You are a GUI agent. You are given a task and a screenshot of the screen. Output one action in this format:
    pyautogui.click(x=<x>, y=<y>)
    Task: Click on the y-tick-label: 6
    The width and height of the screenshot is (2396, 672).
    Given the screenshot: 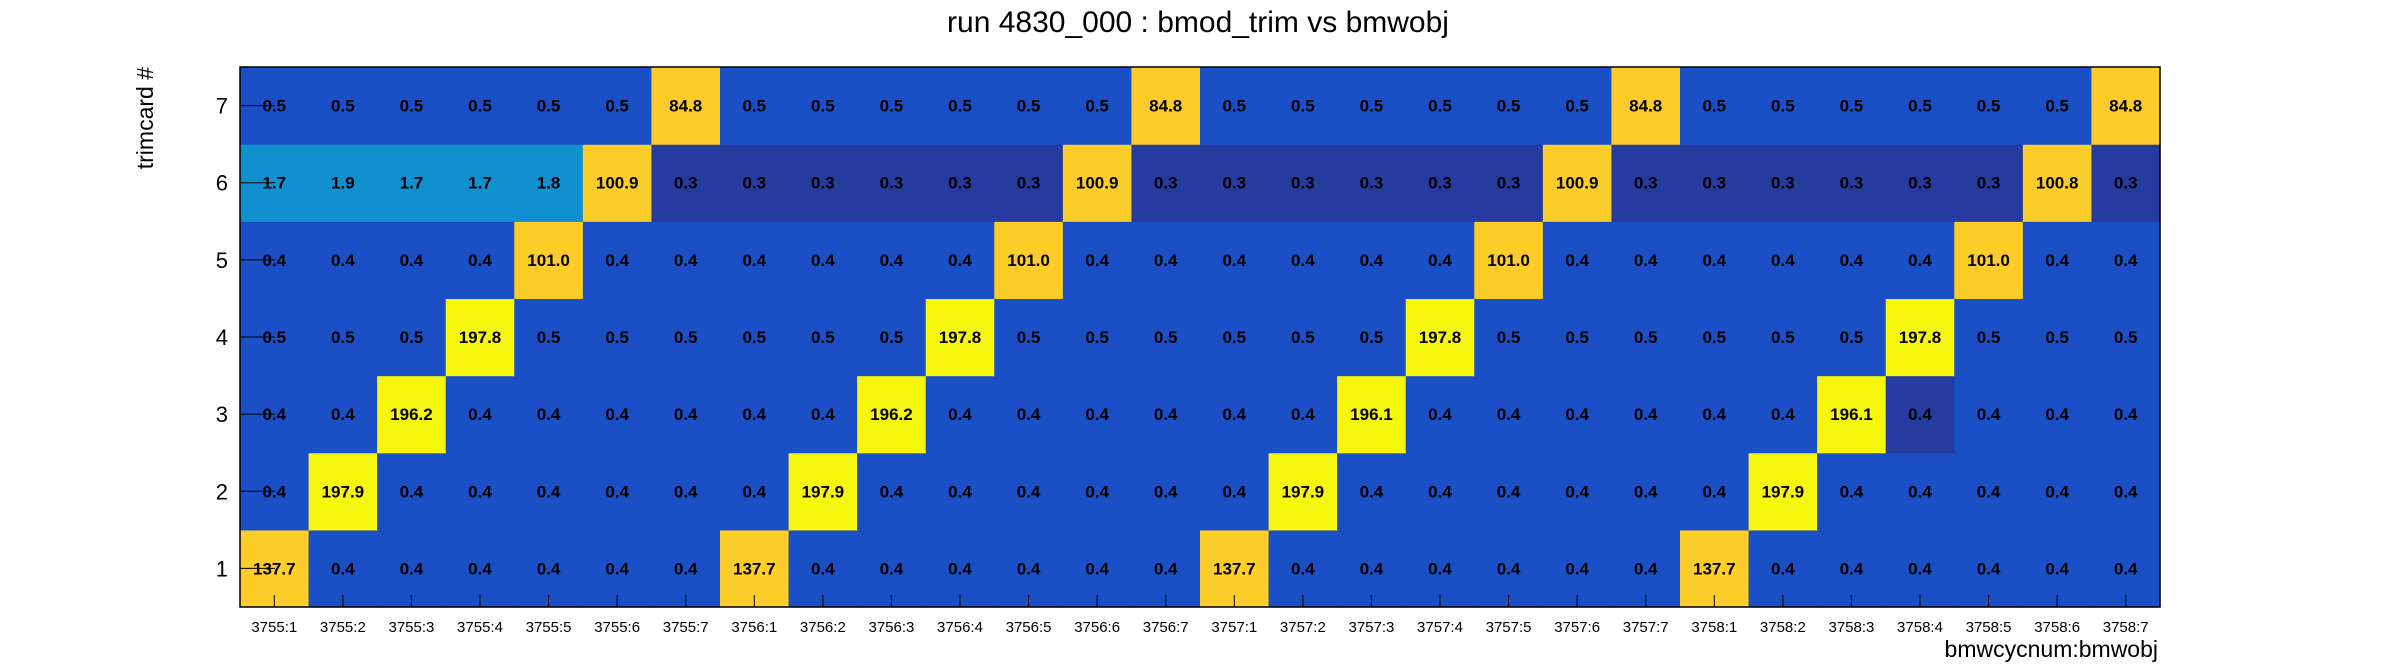 What is the action you would take?
    pyautogui.click(x=222, y=183)
    